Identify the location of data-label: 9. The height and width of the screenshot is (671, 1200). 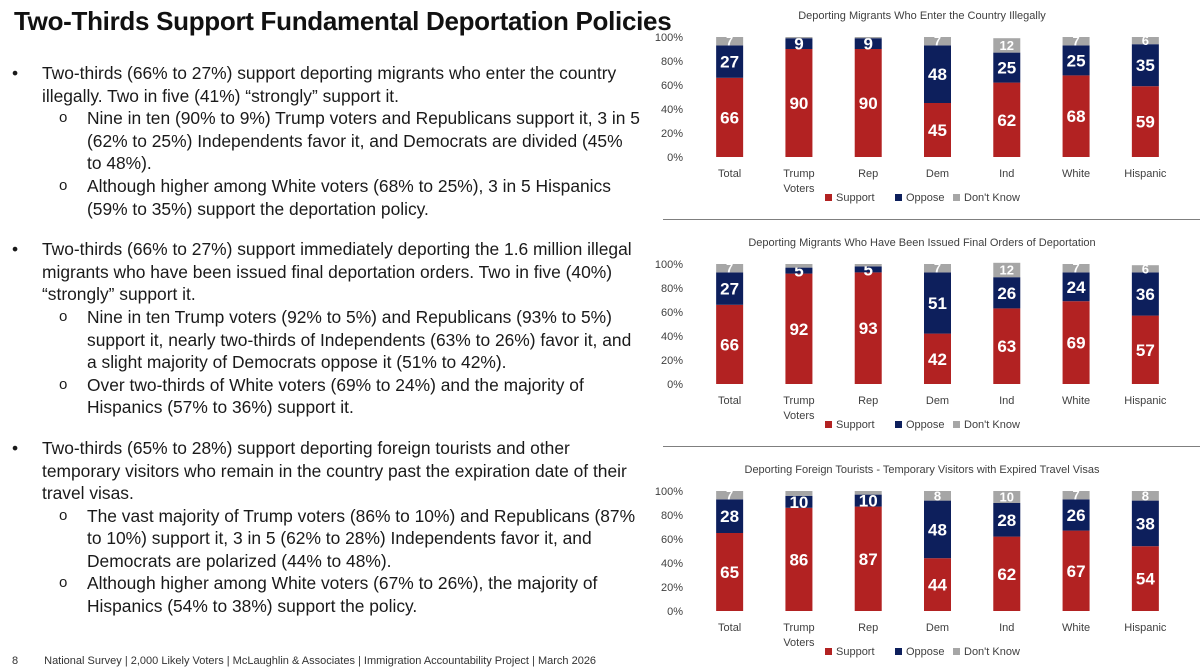
(867, 44).